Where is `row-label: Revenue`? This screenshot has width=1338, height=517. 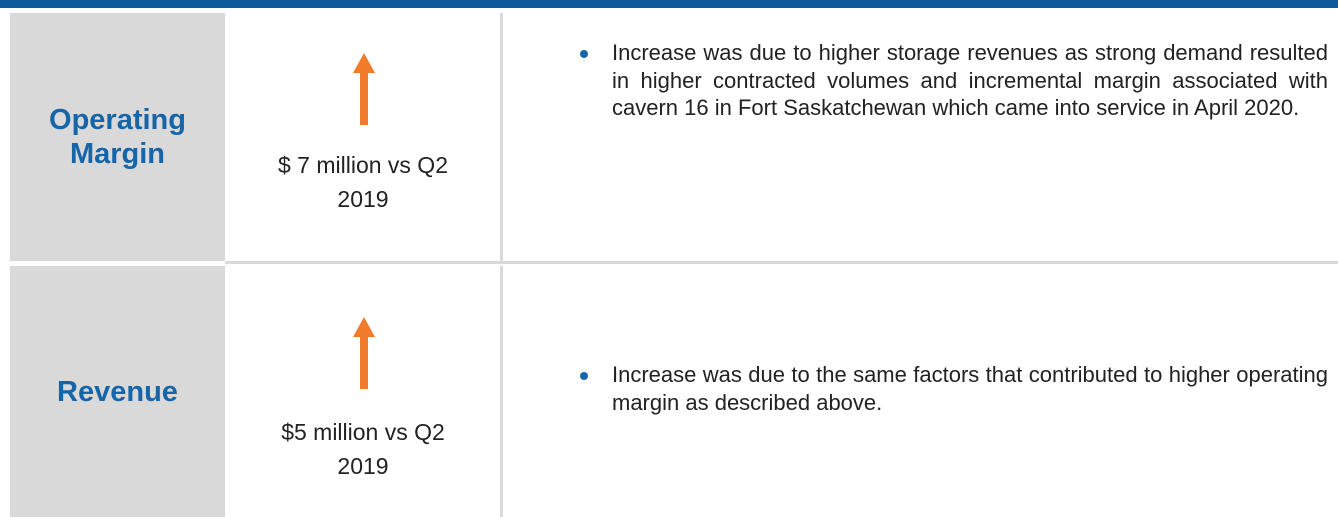 row-label: Revenue is located at coordinates (117, 391).